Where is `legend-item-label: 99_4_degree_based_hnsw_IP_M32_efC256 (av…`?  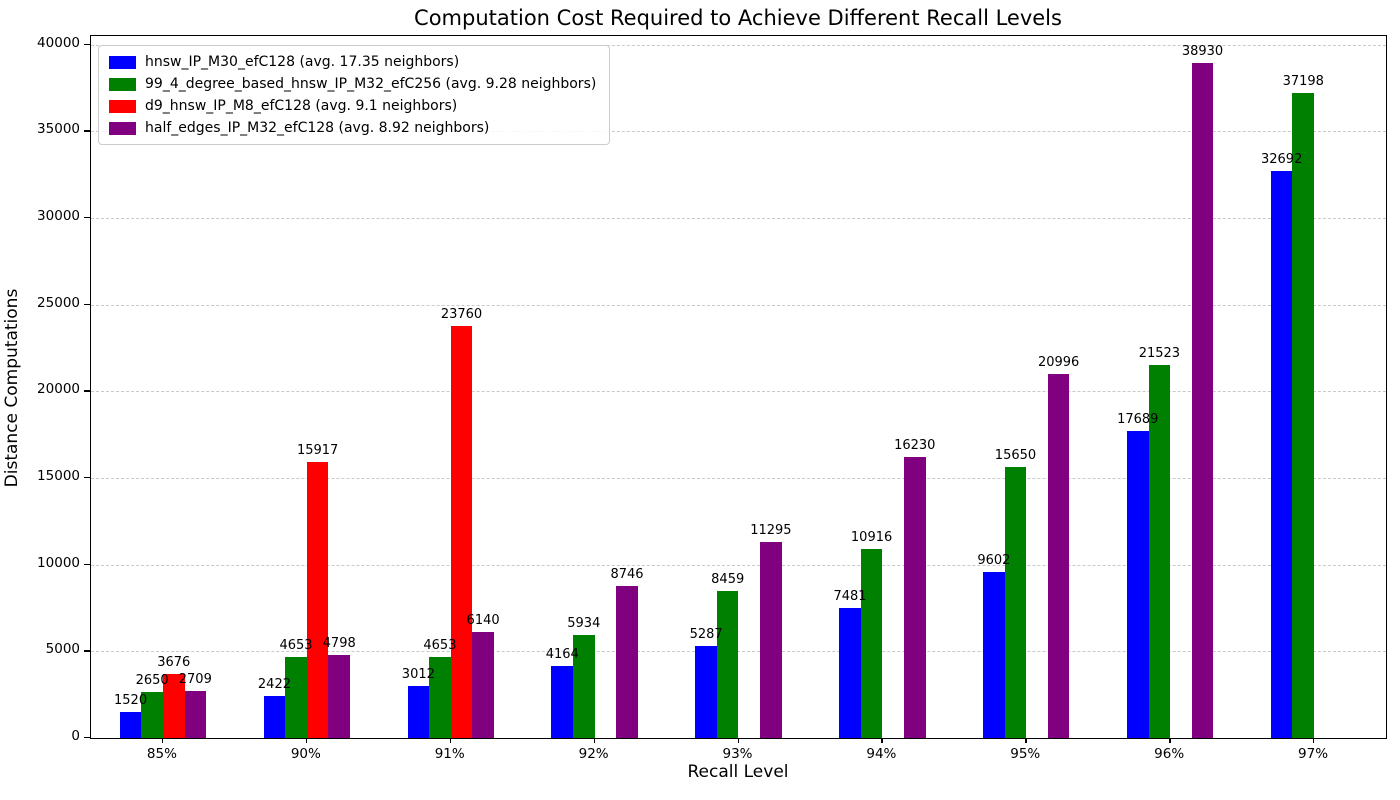
legend-item-label: 99_4_degree_based_hnsw_IP_M32_efC256 (av… is located at coordinates (371, 84).